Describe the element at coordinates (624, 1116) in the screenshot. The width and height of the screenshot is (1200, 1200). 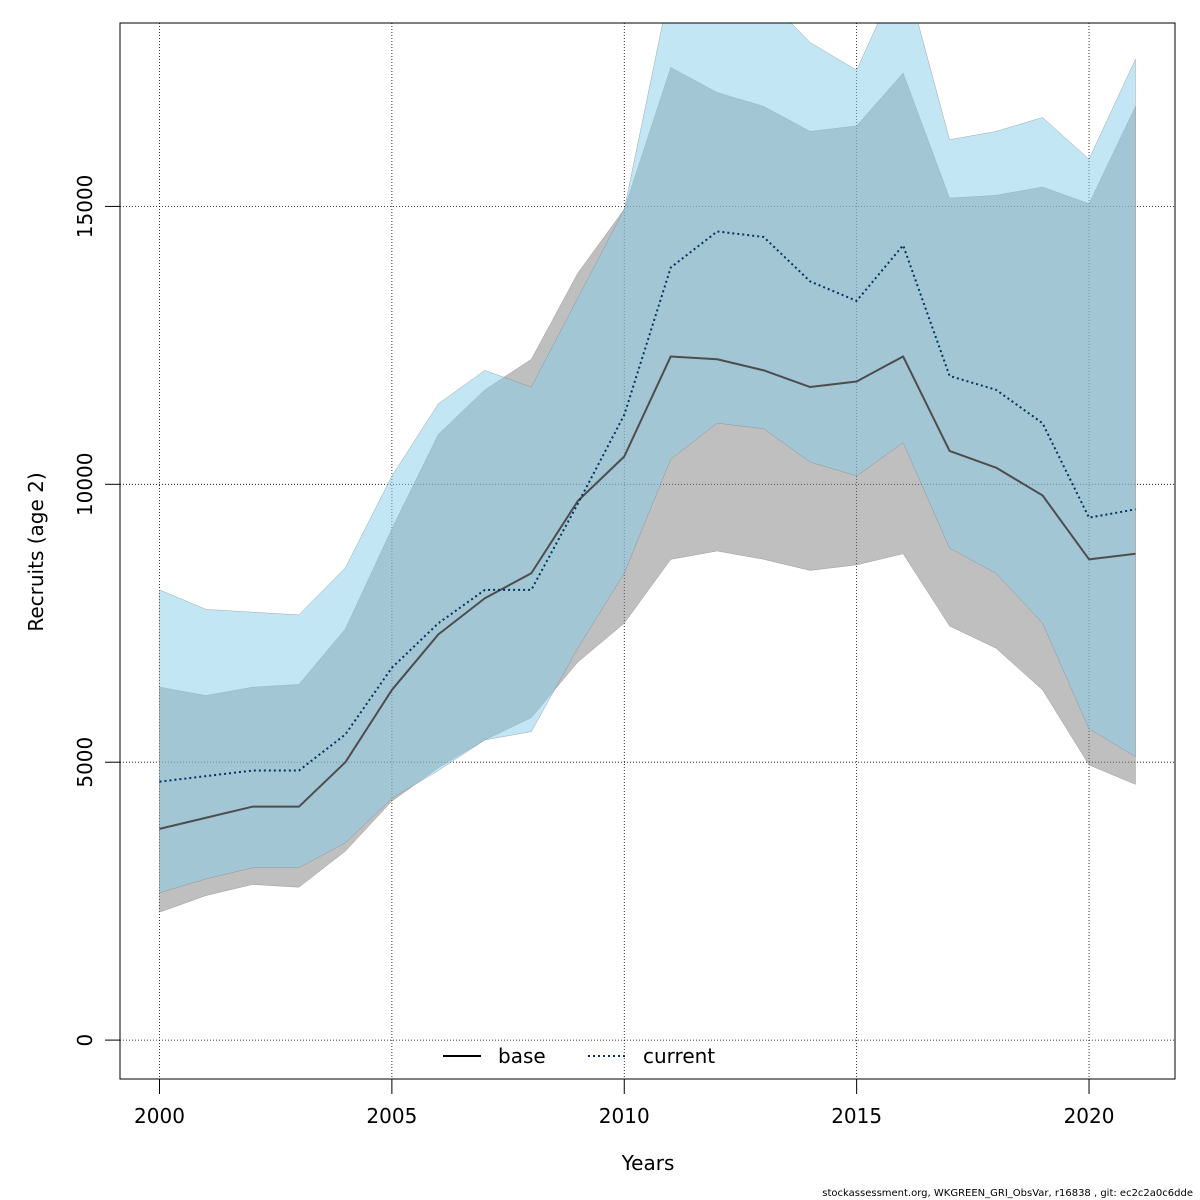
I see `x-tick-label-2010: 2010` at that location.